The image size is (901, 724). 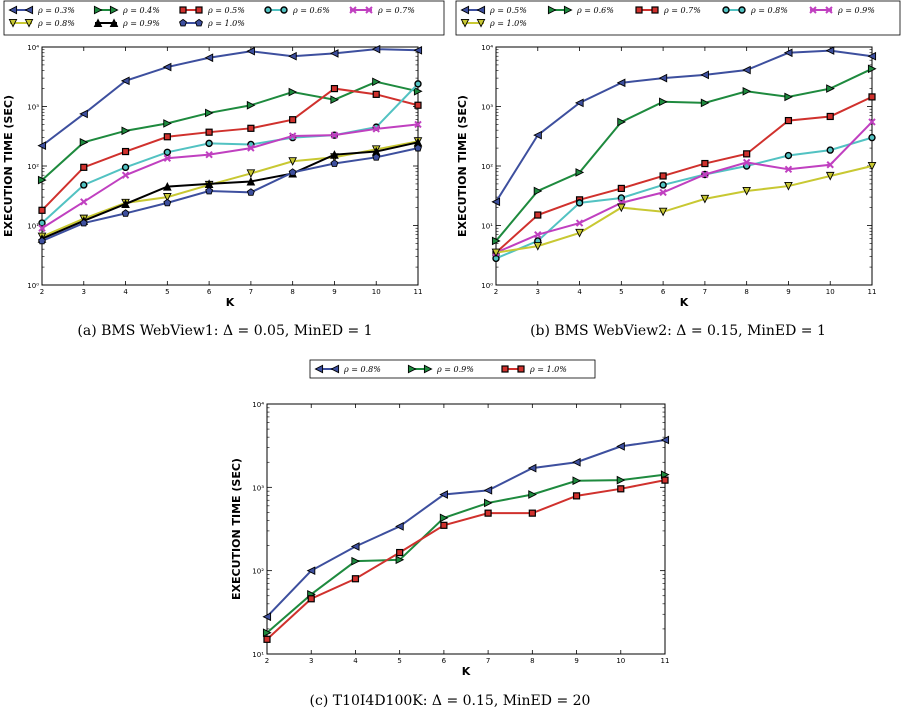 What do you see at coordinates (33, 108) in the screenshot?
I see `y-tick-label: 10³` at bounding box center [33, 108].